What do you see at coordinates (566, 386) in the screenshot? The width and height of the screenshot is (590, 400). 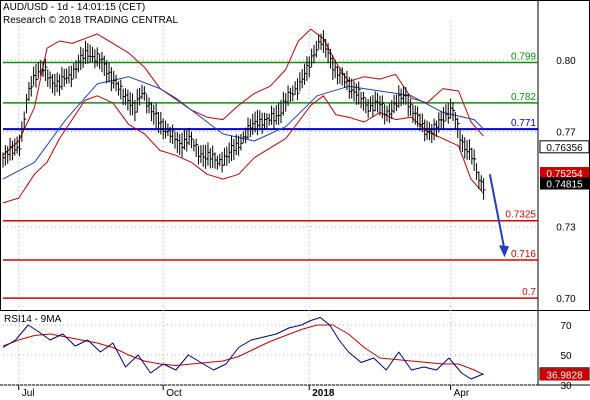 I see `rsi-tick-label: 30` at bounding box center [566, 386].